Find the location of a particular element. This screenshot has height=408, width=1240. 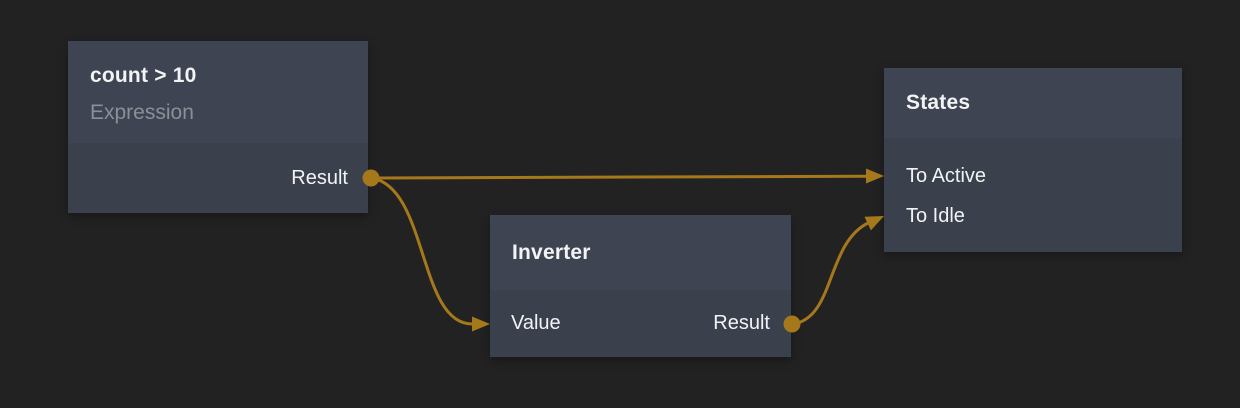

node-header: count > 10 Expression is located at coordinates (218, 92).